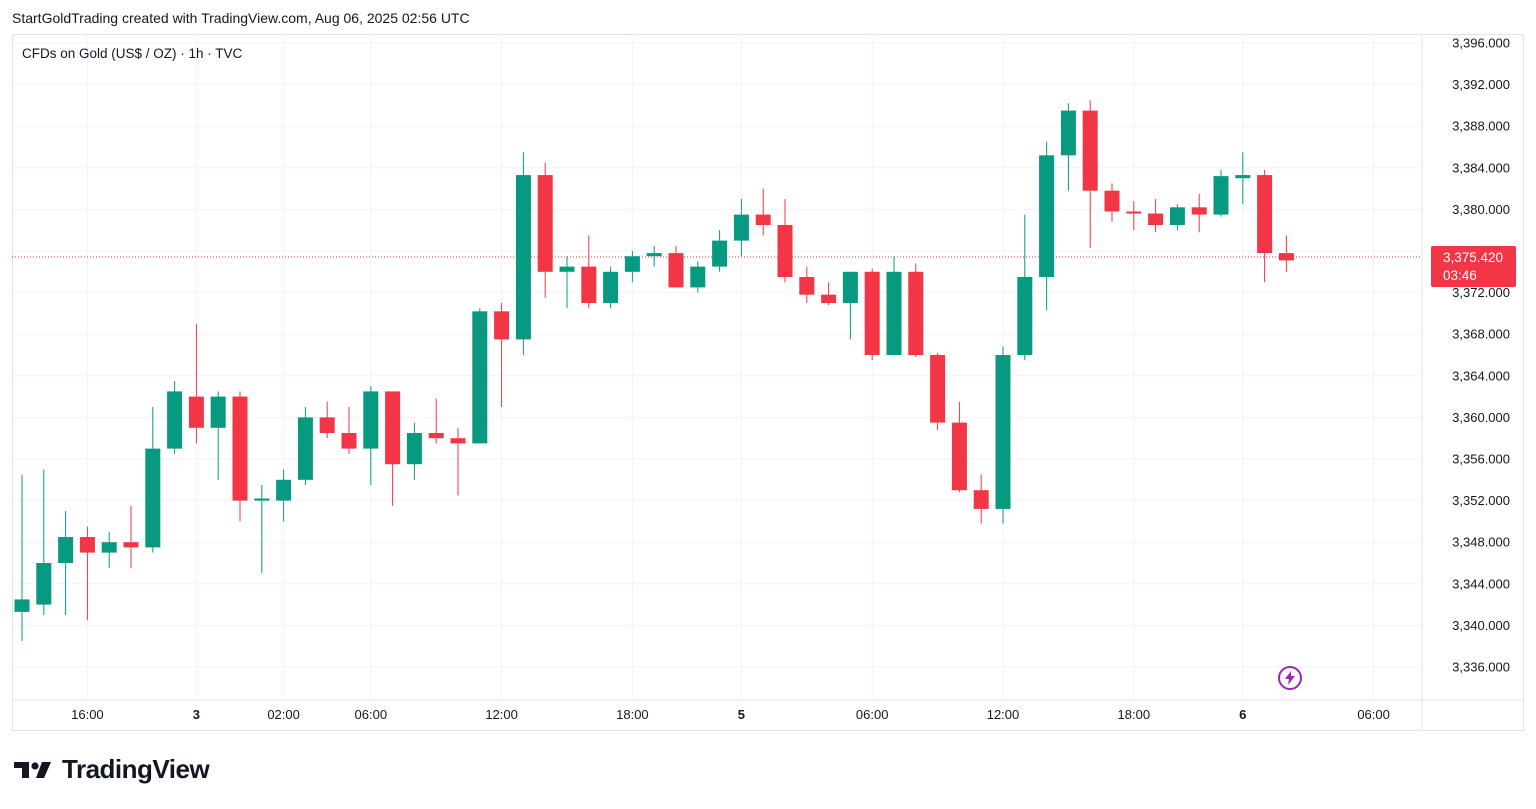  I want to click on last-price-tag: 3,375.420 03:46, so click(1473, 266).